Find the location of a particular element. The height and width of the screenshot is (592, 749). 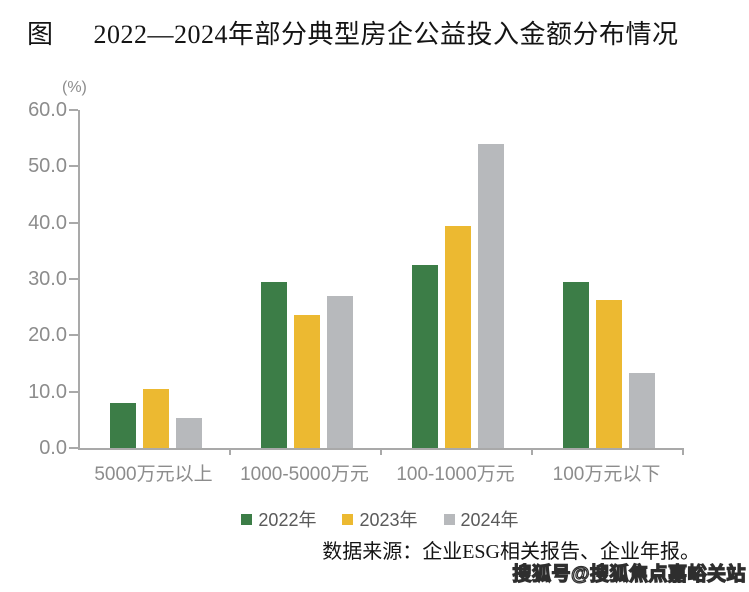

legend-item-2022年: 2022年 is located at coordinates (278, 519).